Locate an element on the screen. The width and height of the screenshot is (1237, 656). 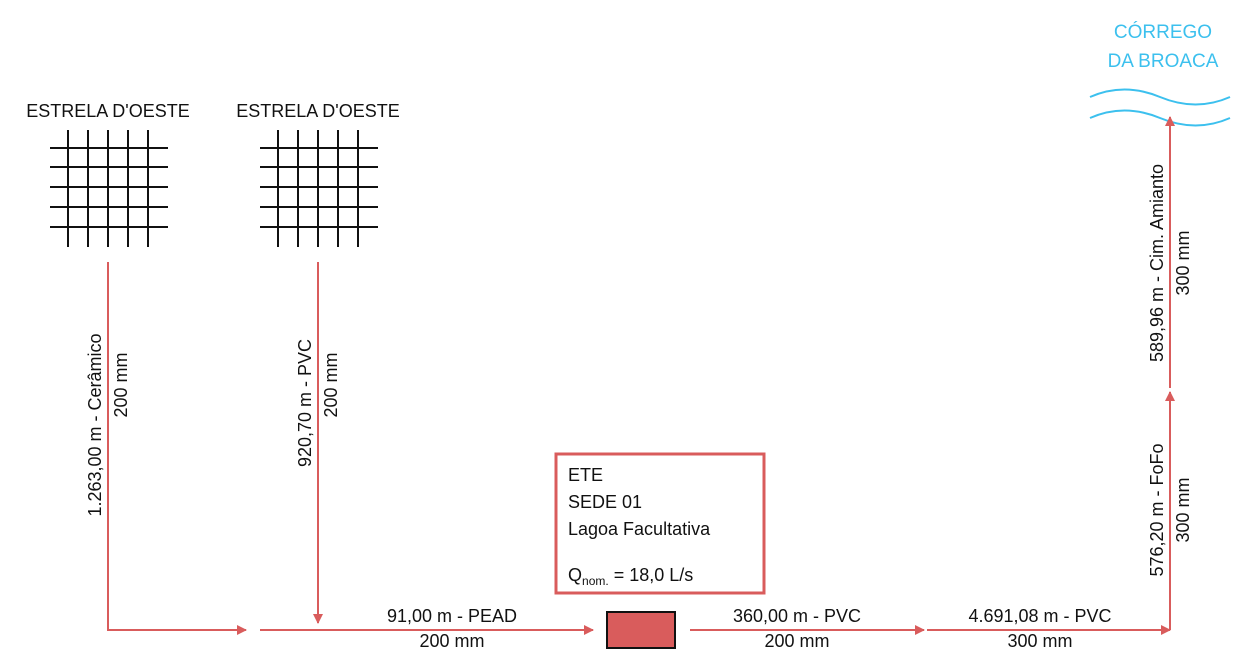
ete-block-icon is located at coordinates (641, 630).